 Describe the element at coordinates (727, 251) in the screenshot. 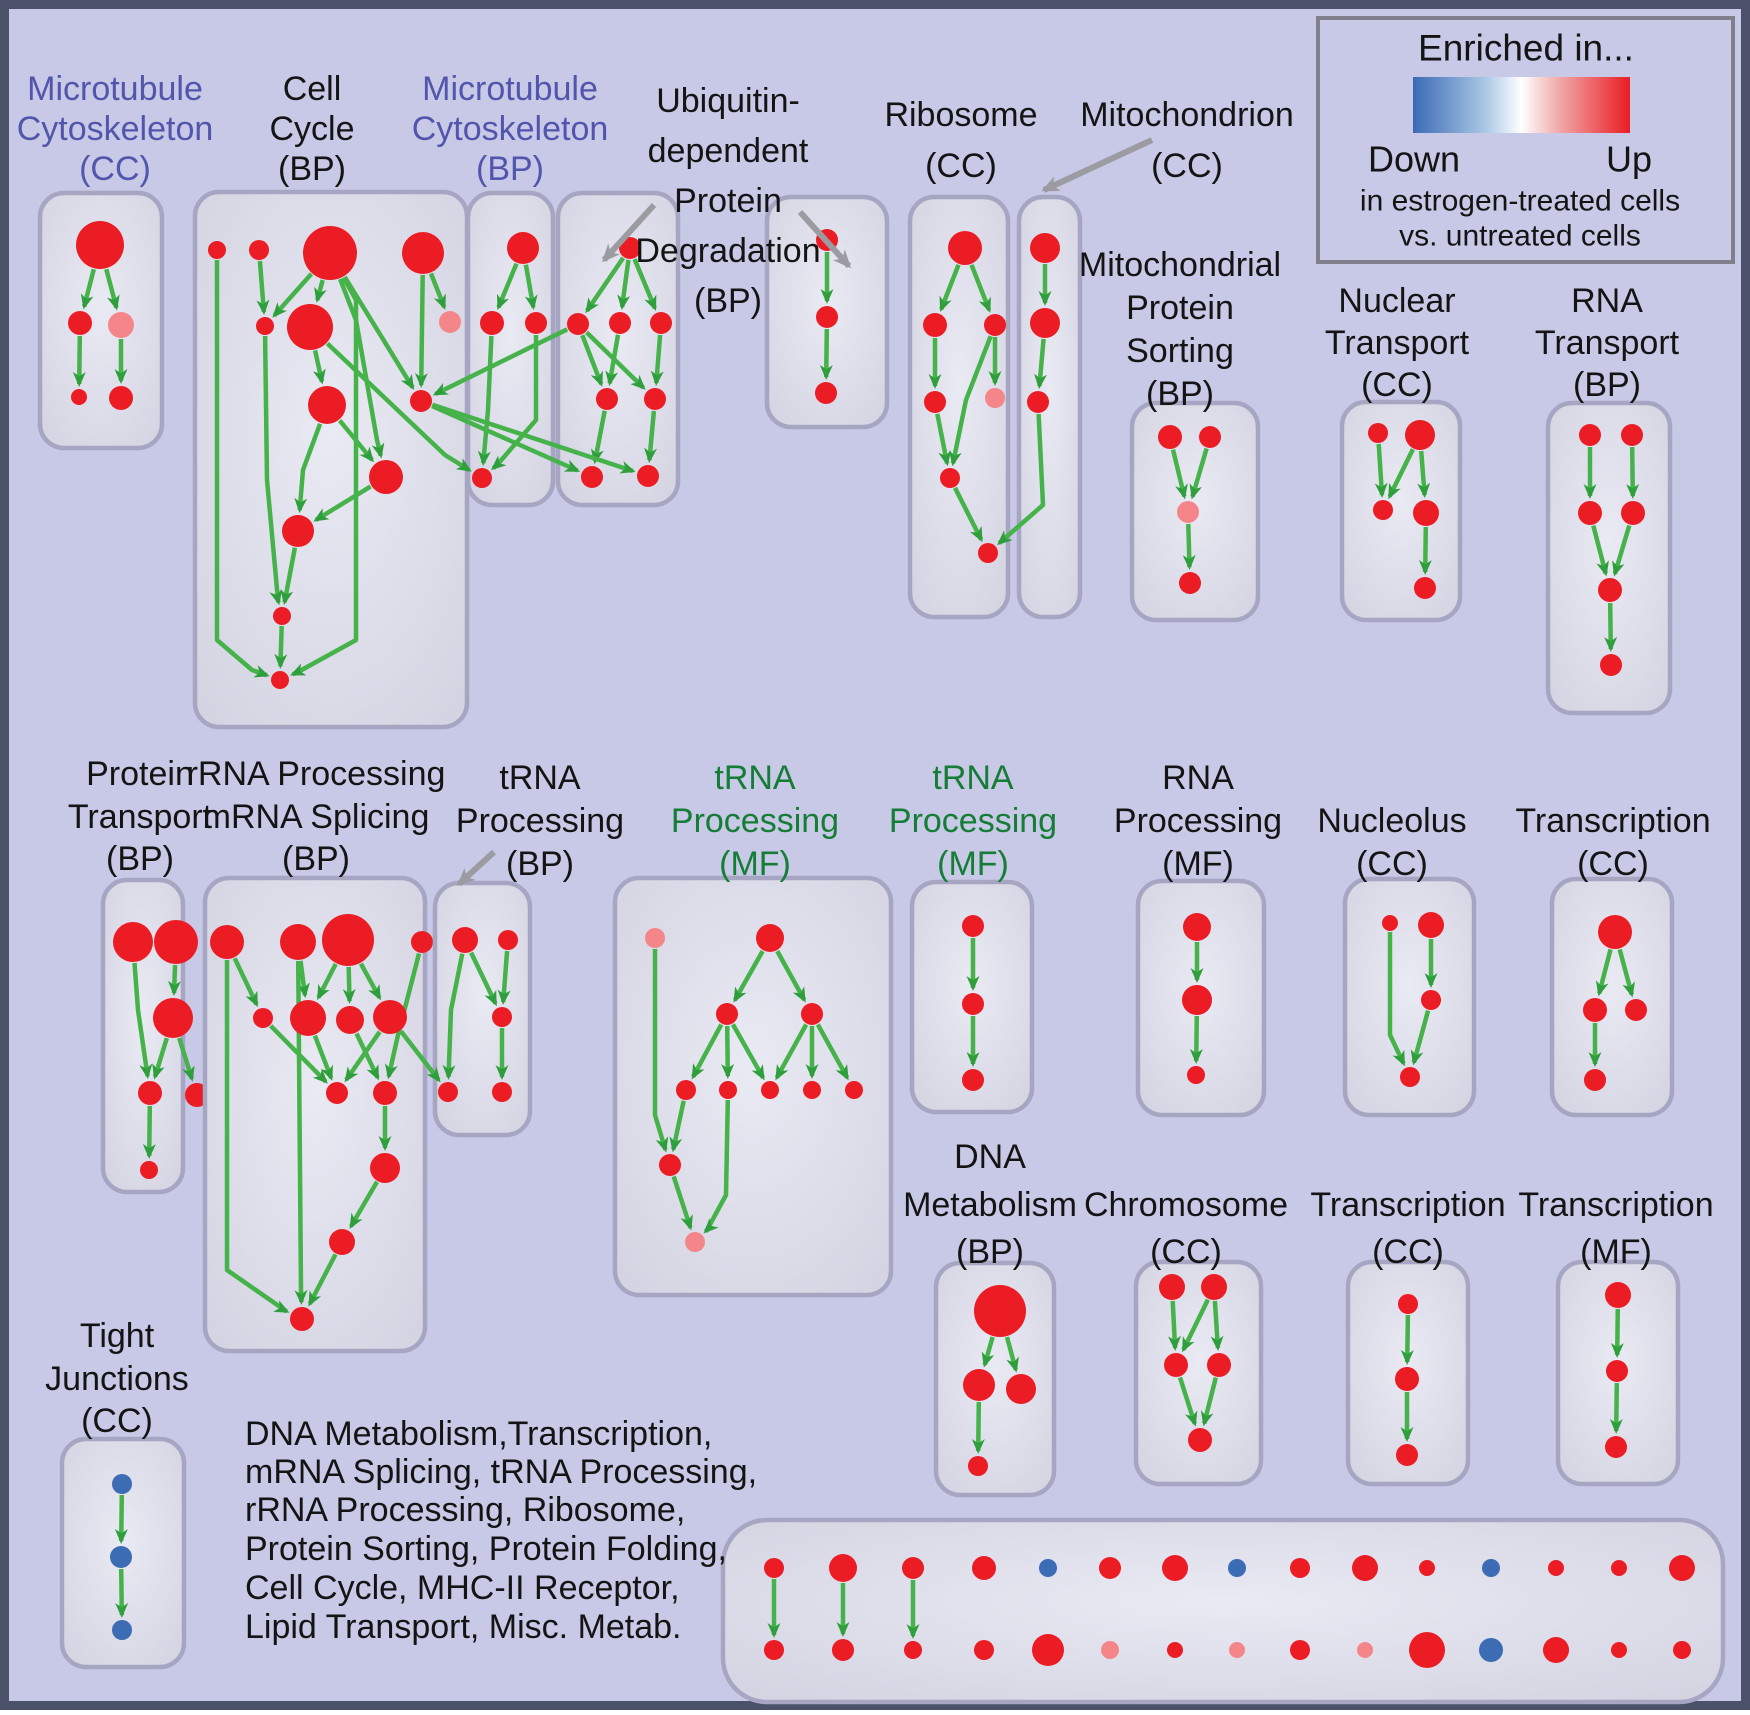

I see `cluster-label-line: Degradation` at that location.